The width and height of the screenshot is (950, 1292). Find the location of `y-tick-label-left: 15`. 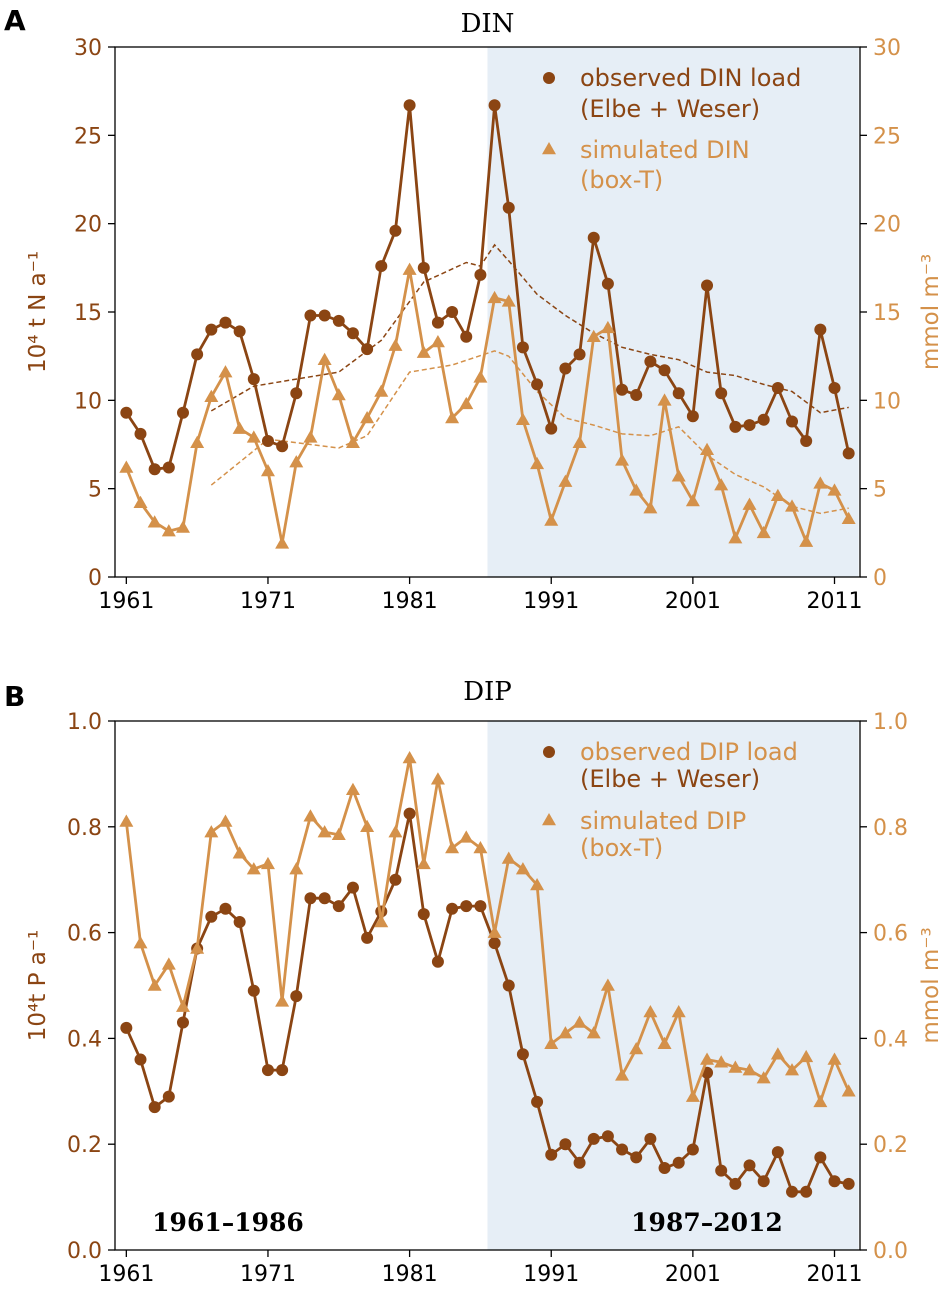

y-tick-label-left: 15 is located at coordinates (88, 313).